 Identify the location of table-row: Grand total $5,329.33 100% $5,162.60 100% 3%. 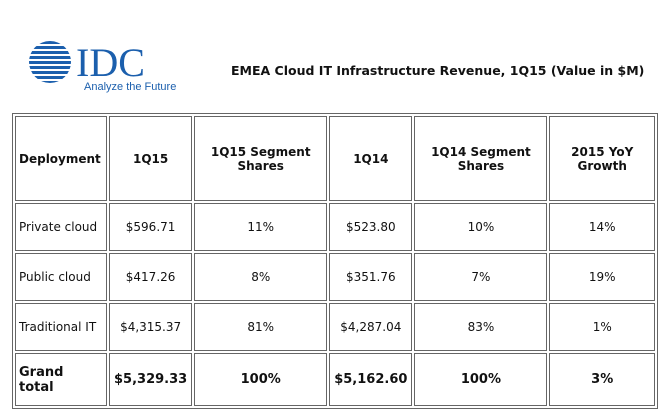
(335, 379).